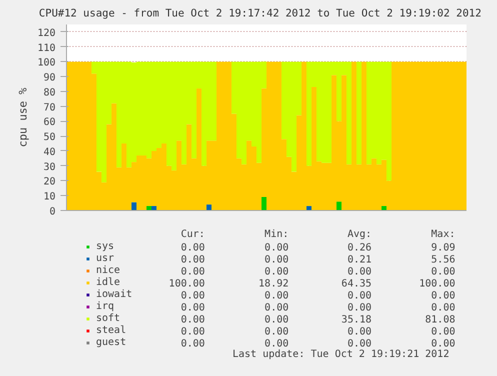 The height and width of the screenshot is (376, 497). What do you see at coordinates (359, 234) in the screenshot?
I see `text: Avg:` at bounding box center [359, 234].